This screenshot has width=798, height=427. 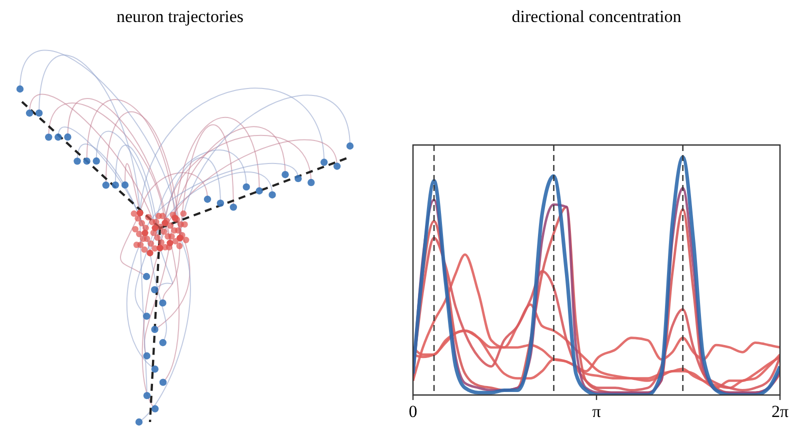 What do you see at coordinates (780, 411) in the screenshot?
I see `x-tick-label: 2π` at bounding box center [780, 411].